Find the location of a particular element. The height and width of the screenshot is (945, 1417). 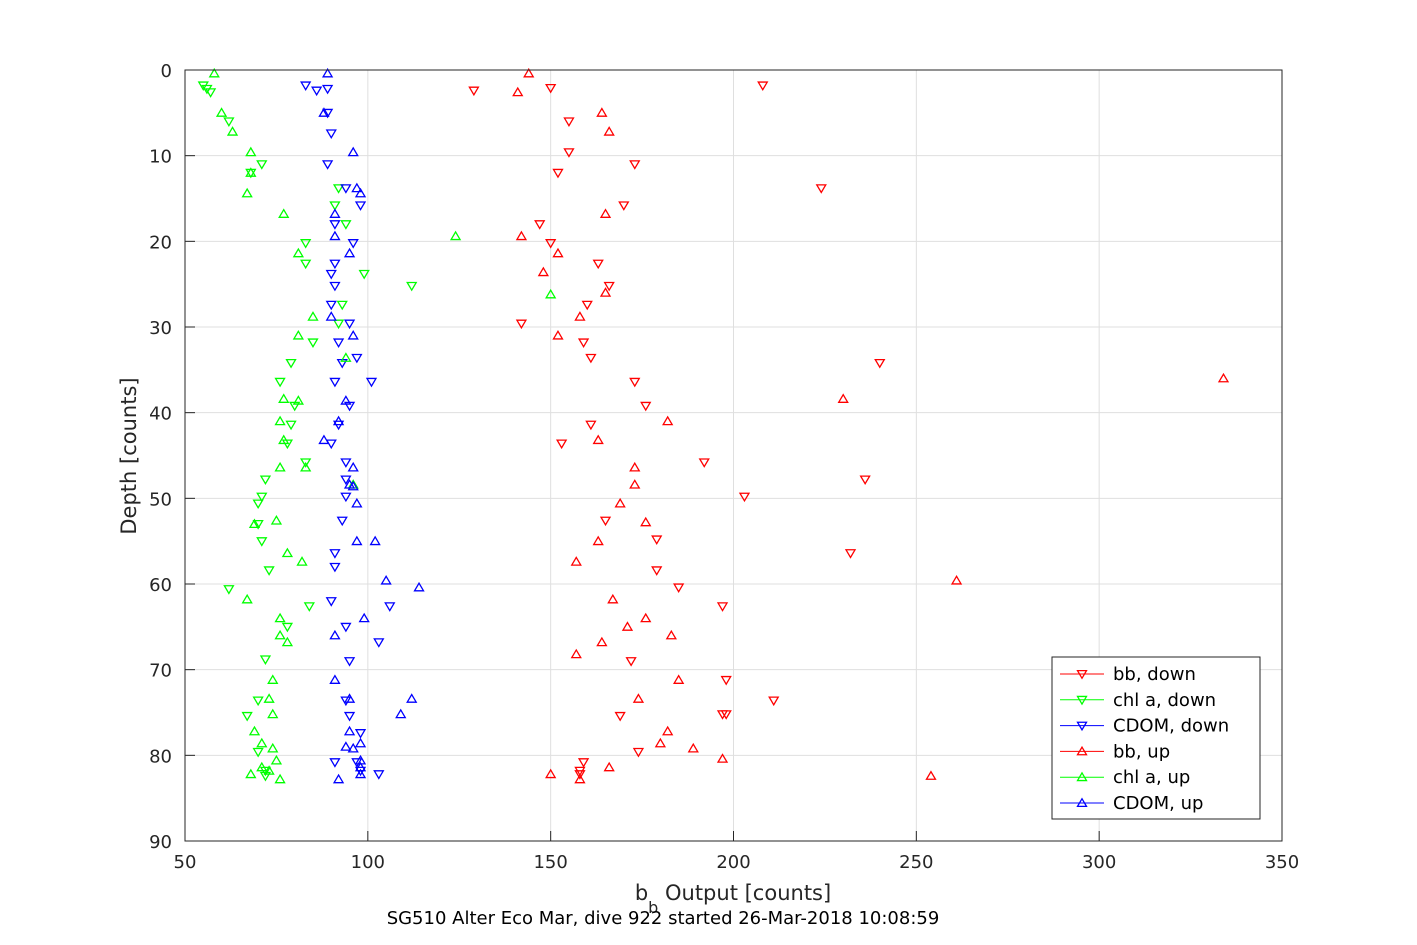

legend-item-cdom-up: CDOM, up is located at coordinates (1131, 803).